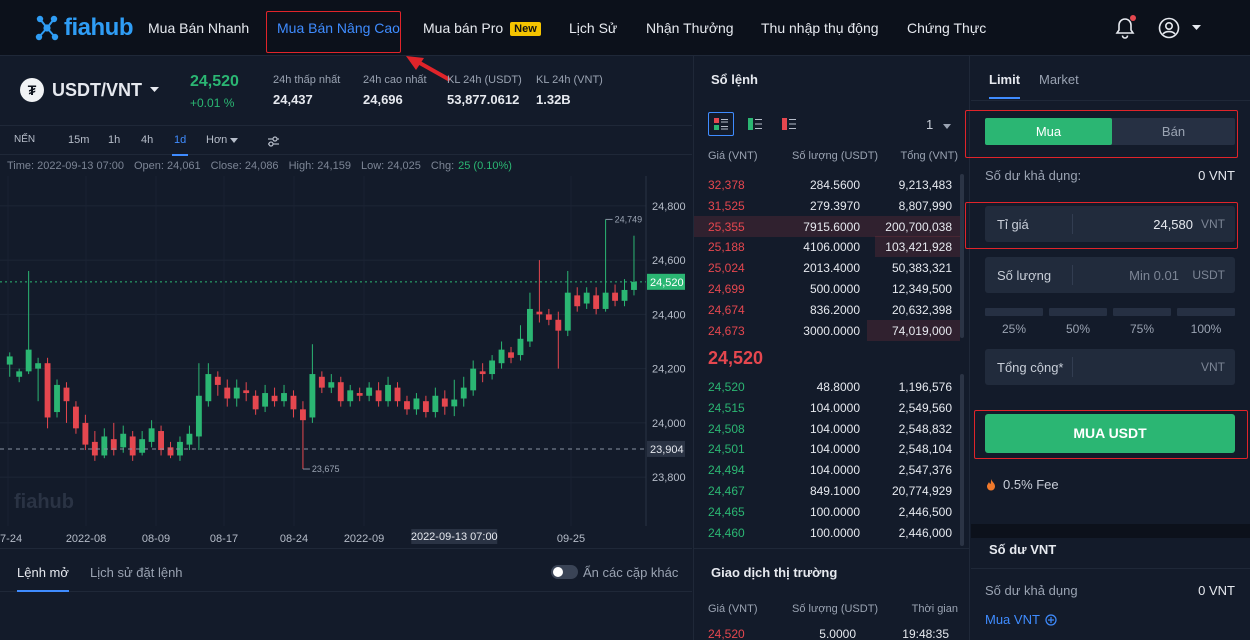 The width and height of the screenshot is (1250, 640). I want to click on ohlc-low: Low: 24,025, so click(390, 166).